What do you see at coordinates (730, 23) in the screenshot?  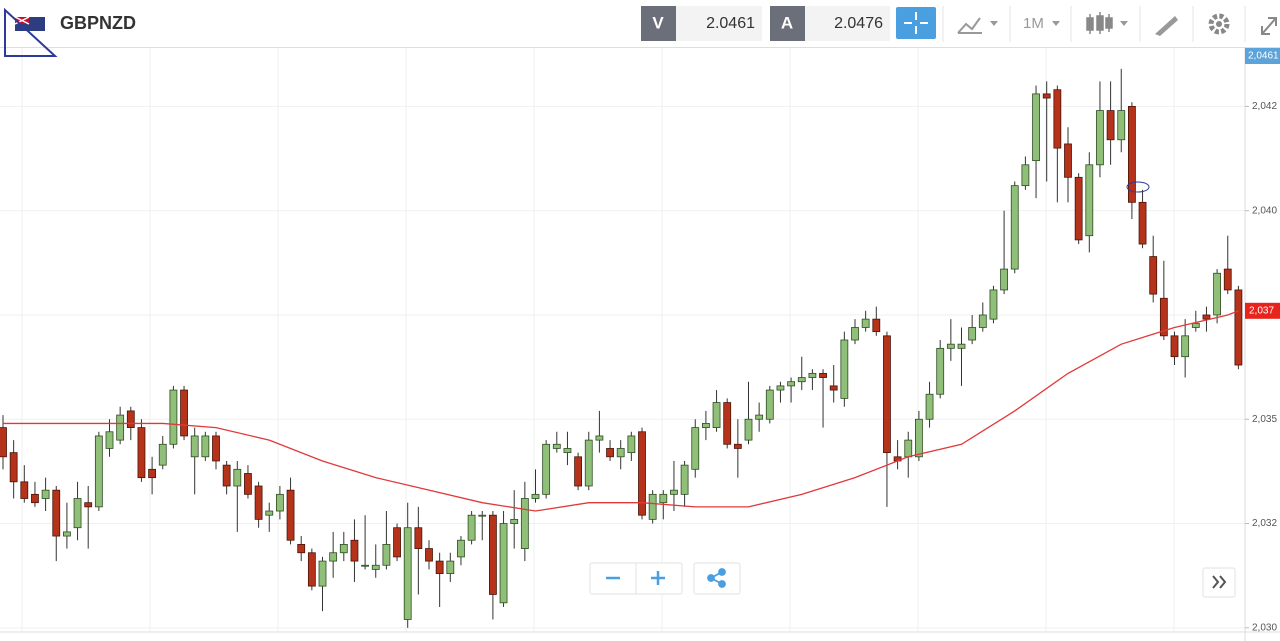 I see `sell-price: 2.0461` at bounding box center [730, 23].